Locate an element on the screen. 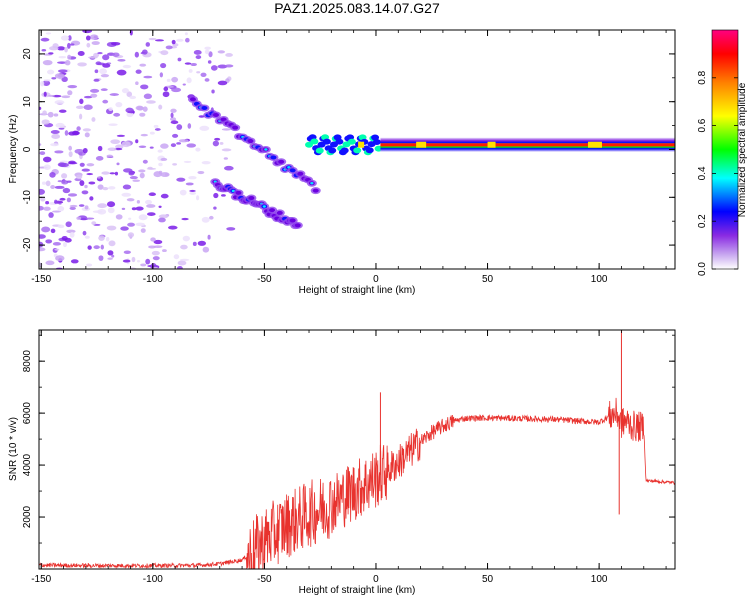  carrier-core is located at coordinates (527, 145).